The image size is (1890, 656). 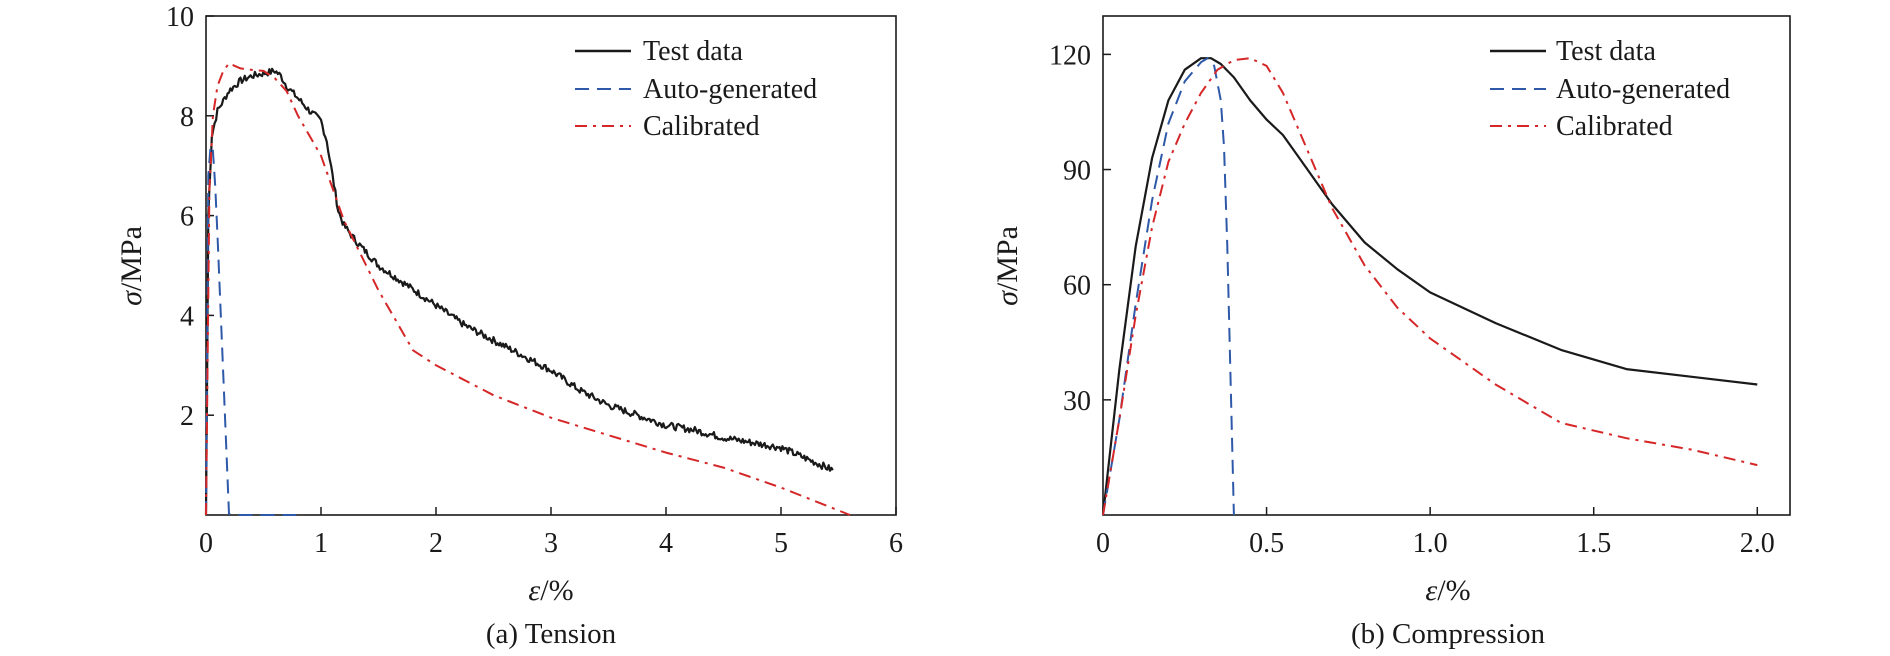 I want to click on x-tick-label: 5, so click(x=781, y=543).